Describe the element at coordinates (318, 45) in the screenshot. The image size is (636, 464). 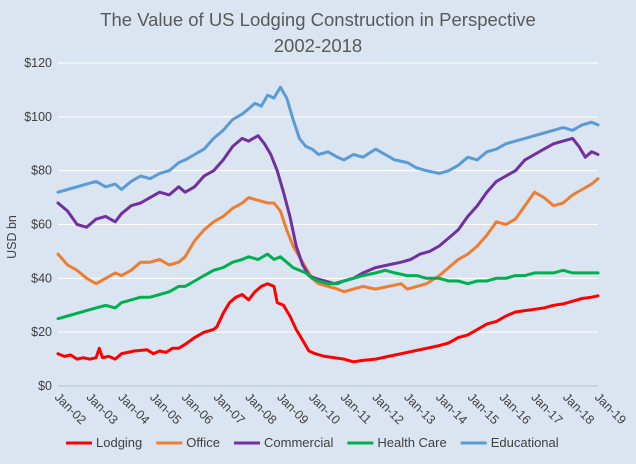
I see `chart-subtitle: 2002-2018` at that location.